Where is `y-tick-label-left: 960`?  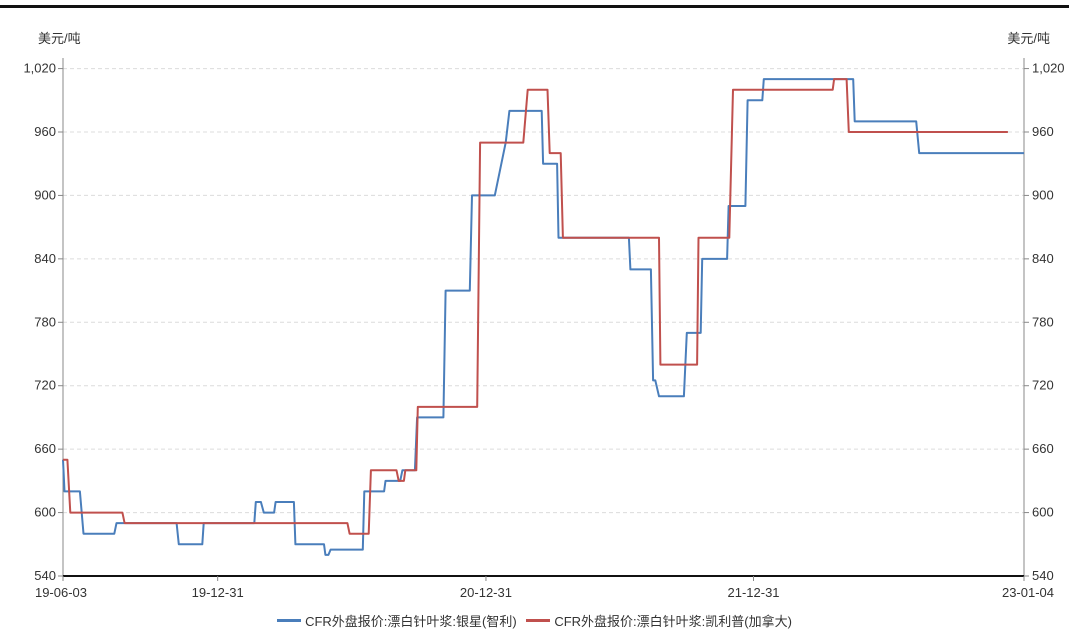
y-tick-label-left: 960 is located at coordinates (45, 131).